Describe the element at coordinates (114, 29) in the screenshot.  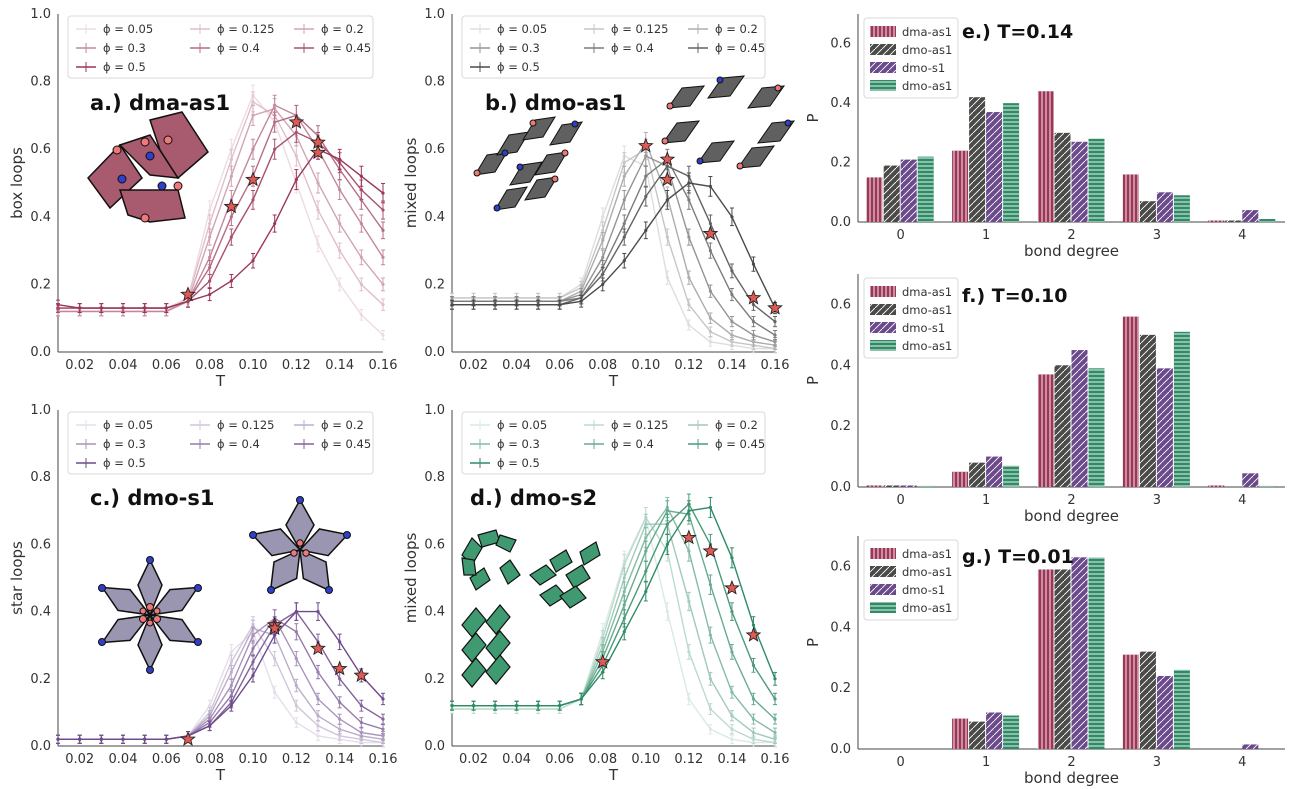
I see `legend-entry: ϕ = 0.05` at that location.